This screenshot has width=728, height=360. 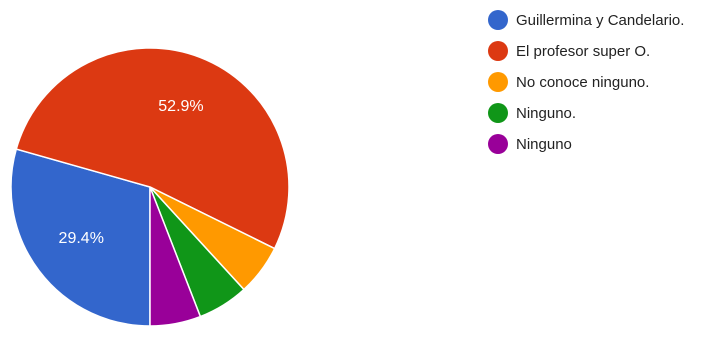 What do you see at coordinates (586, 144) in the screenshot?
I see `legend-item: Ninguno` at bounding box center [586, 144].